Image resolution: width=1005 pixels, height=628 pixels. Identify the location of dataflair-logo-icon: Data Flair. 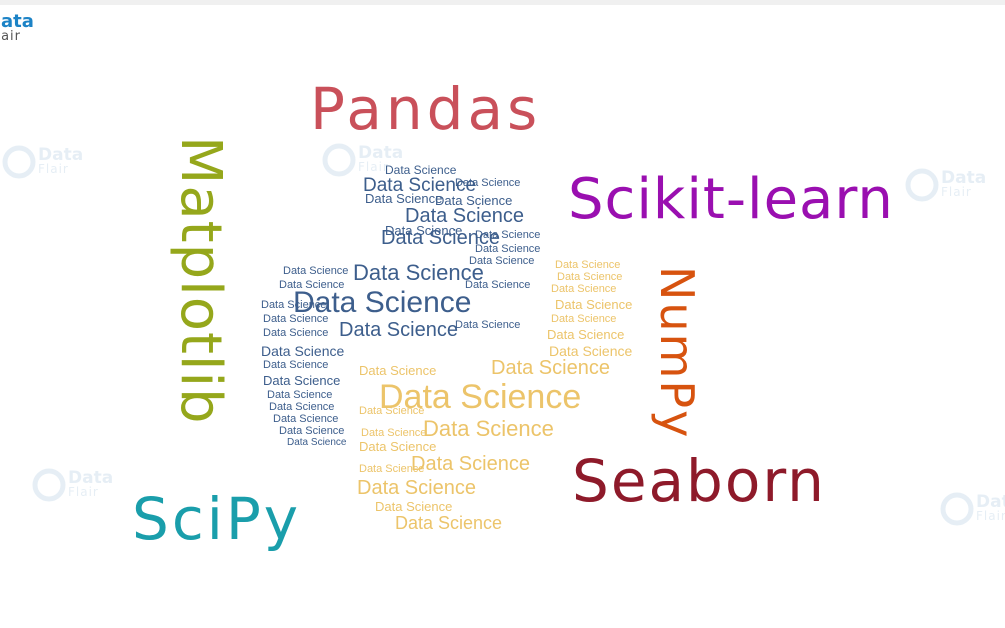
(17, 28).